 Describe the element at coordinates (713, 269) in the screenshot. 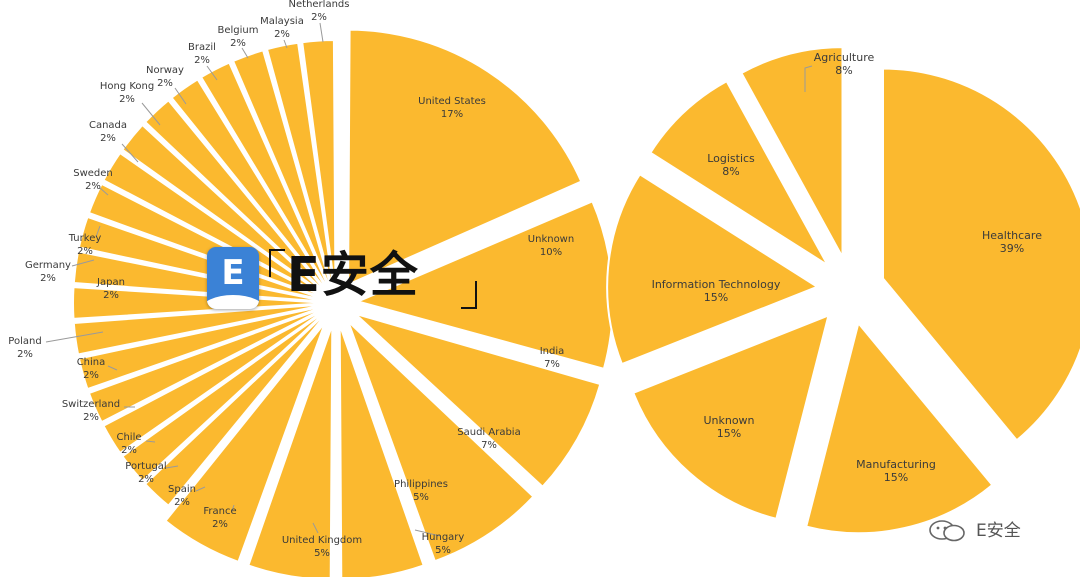

I see `pie-slice-information-technology` at that location.